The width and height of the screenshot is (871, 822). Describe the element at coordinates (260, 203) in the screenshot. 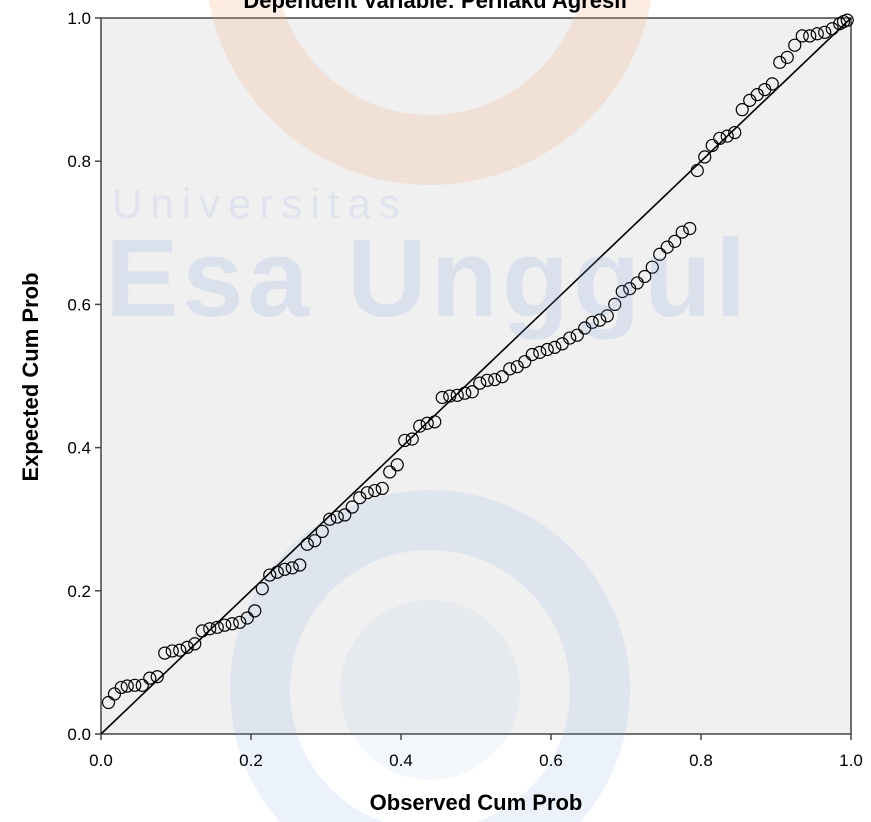

I see `watermark-text-top: Universitas` at that location.